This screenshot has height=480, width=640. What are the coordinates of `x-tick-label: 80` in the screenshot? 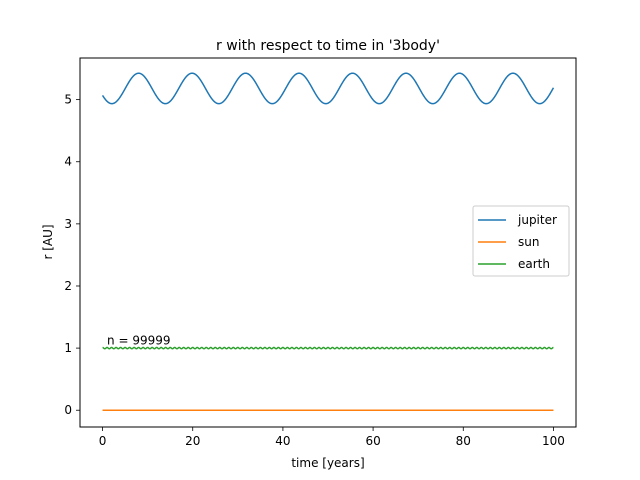 It's located at (463, 441).